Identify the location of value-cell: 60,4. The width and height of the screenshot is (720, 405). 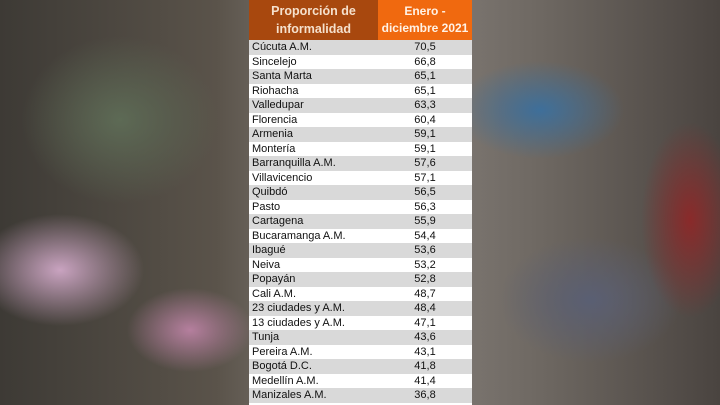
(425, 119).